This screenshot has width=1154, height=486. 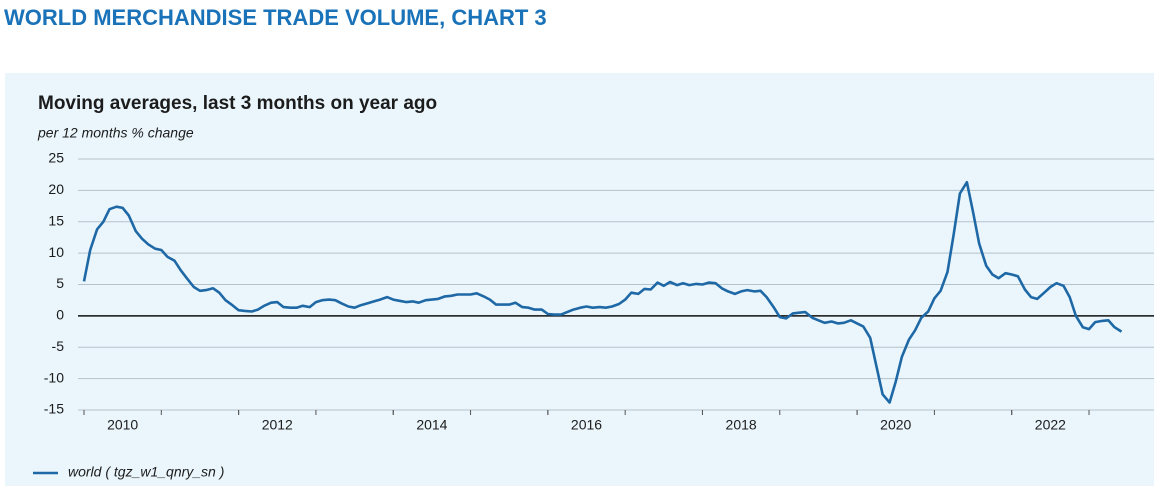 I want to click on y-tick-label: 10, so click(x=56, y=252).